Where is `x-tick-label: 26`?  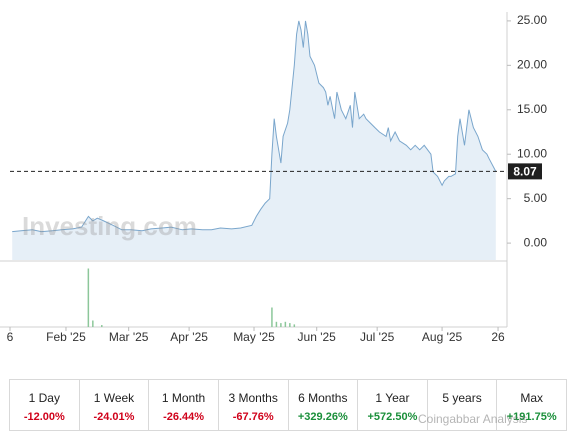 x-tick-label: 26 is located at coordinates (498, 337).